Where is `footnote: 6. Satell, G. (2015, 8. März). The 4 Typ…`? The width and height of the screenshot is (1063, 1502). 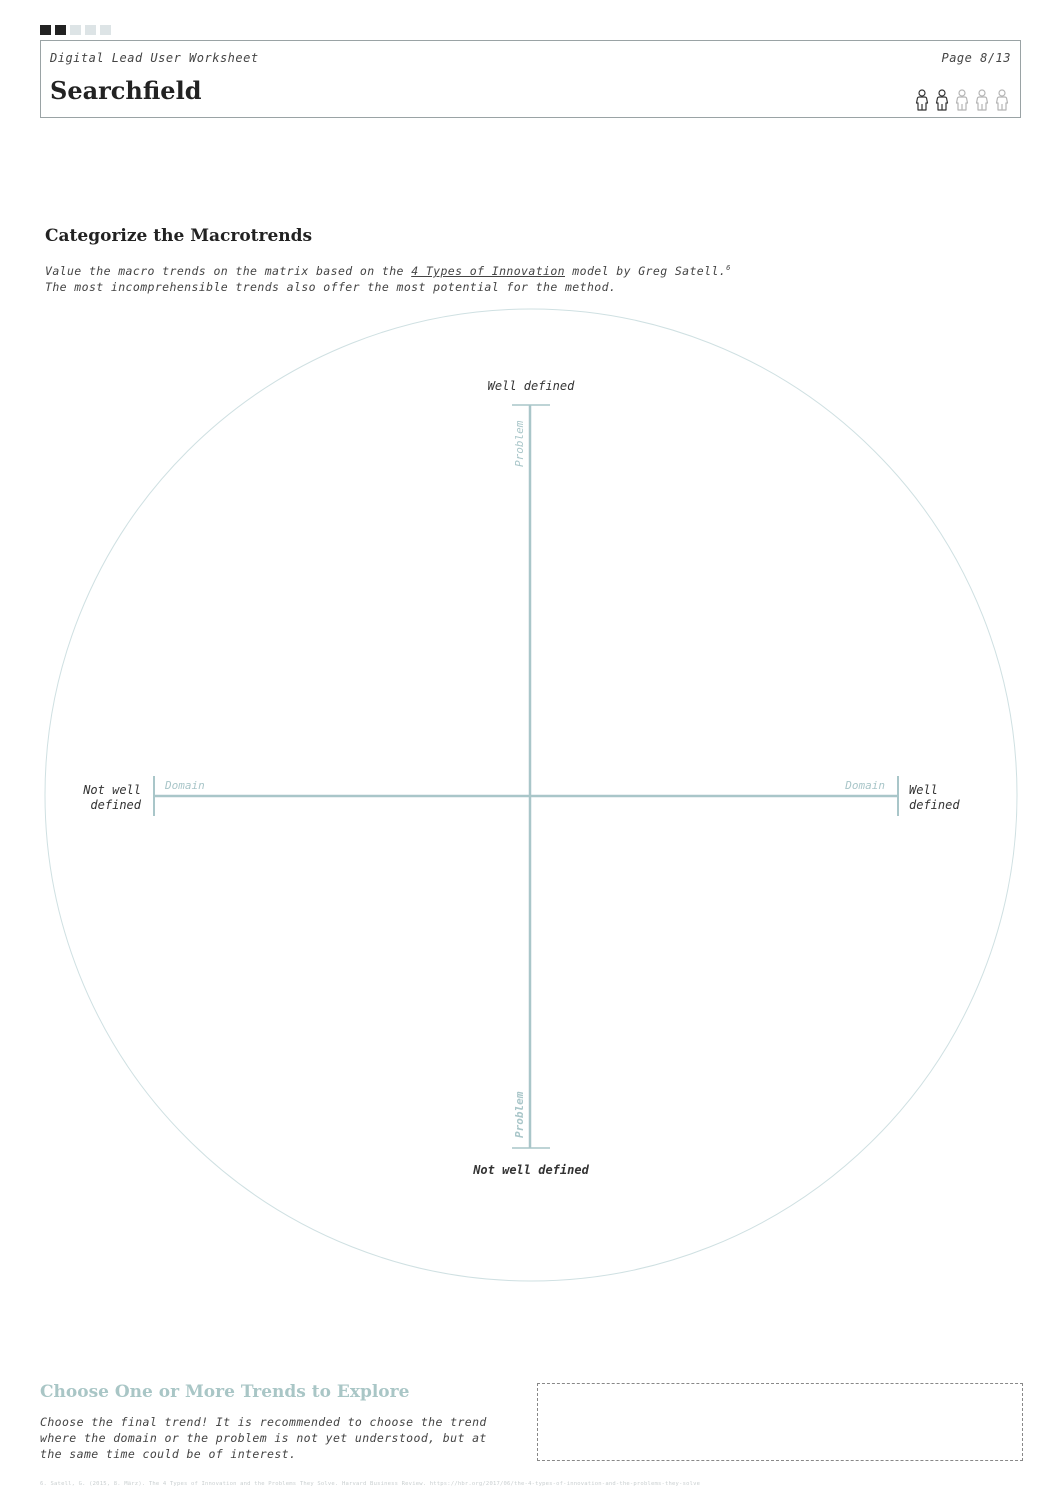
footnote: 6. Satell, G. (2015, 8. März). The 4 Typ… is located at coordinates (370, 1484).